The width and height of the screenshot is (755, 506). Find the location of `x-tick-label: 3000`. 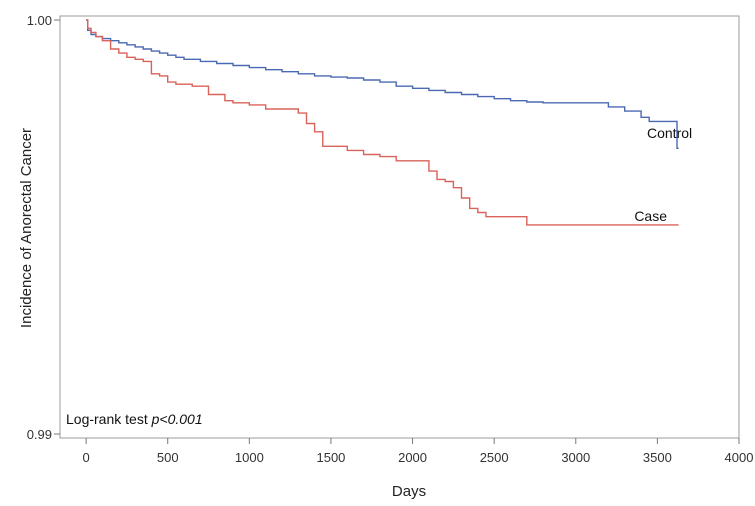

x-tick-label: 3000 is located at coordinates (575, 457).